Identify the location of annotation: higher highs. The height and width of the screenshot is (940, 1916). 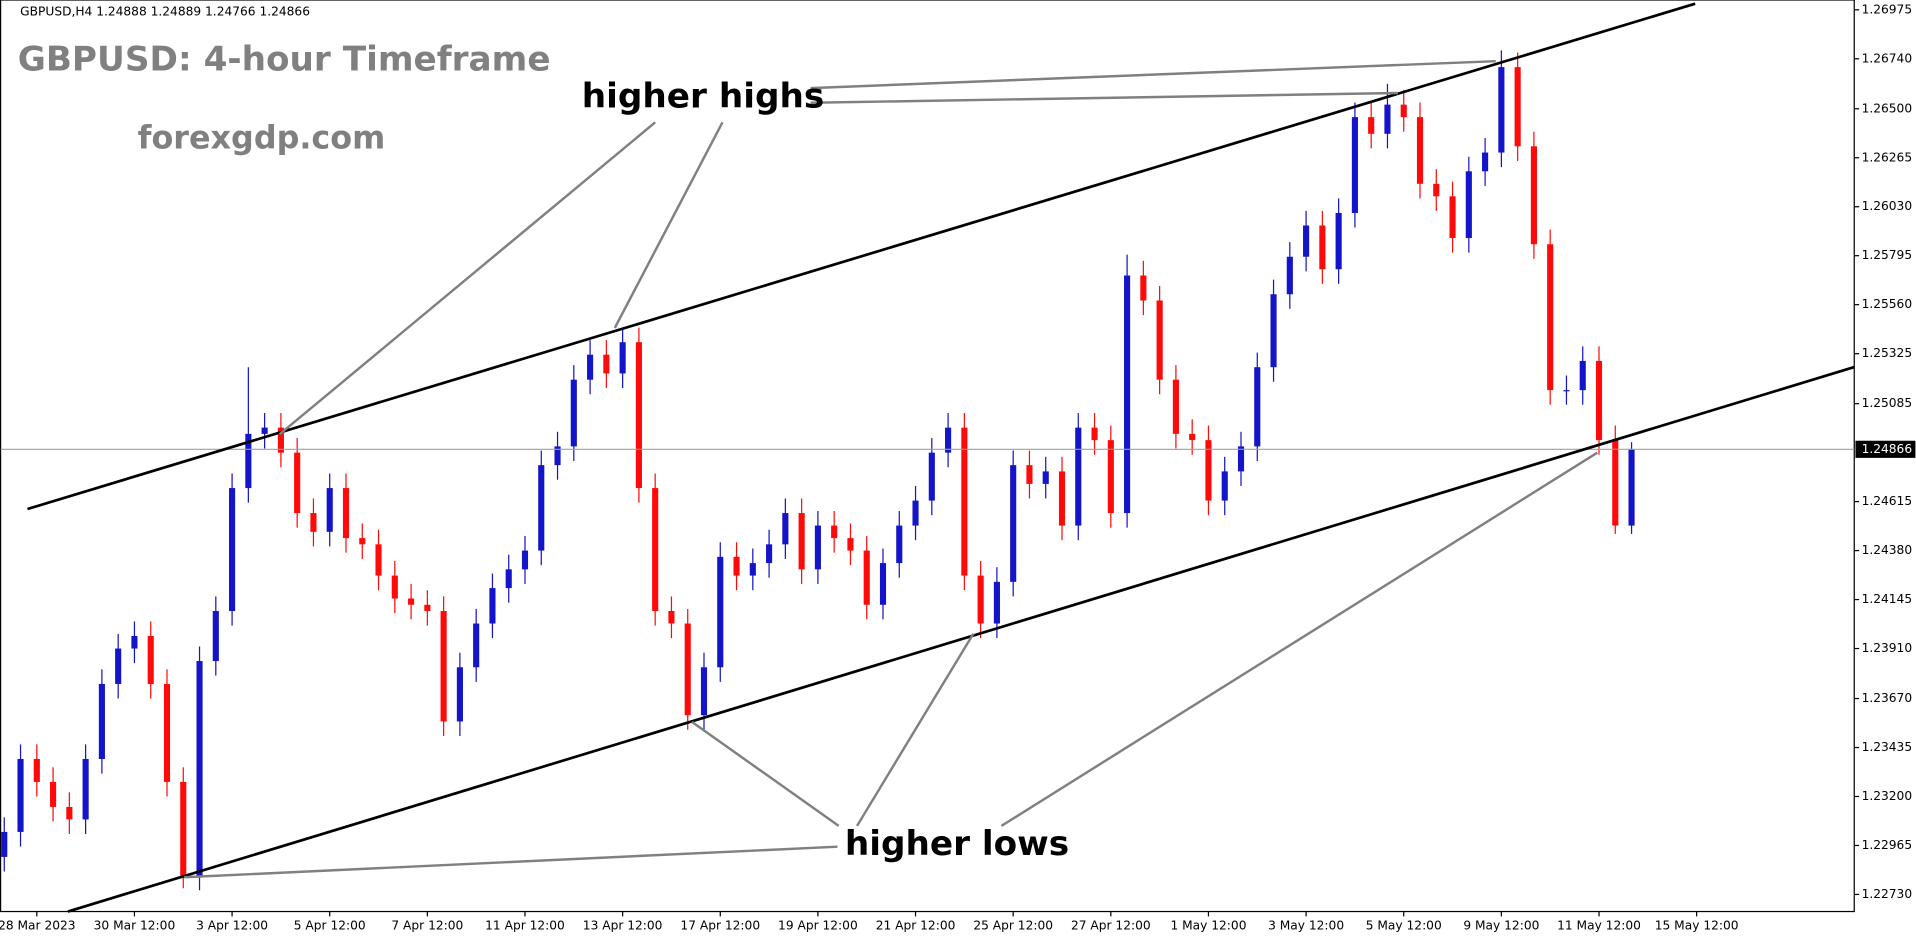
(703, 96).